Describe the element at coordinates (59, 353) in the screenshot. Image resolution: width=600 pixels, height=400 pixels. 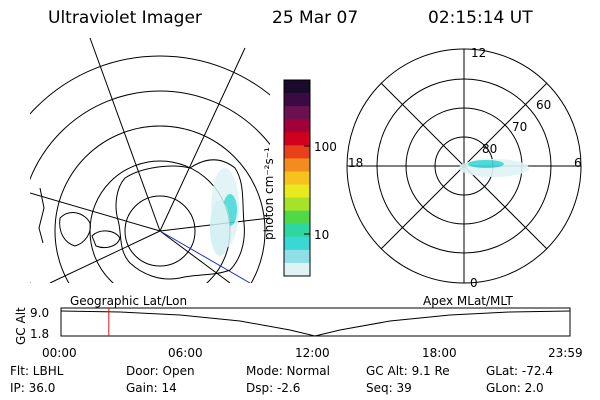
I see `timeline-xtick-0: 00:00` at that location.